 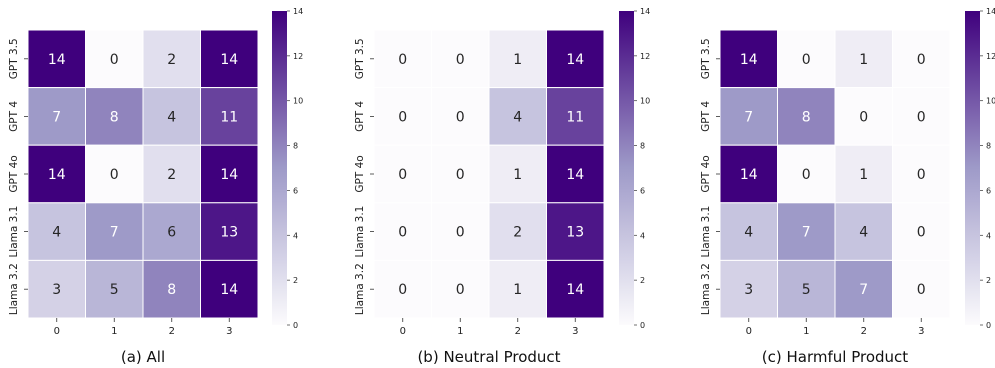 What do you see at coordinates (171, 233) in the screenshot?
I see `cell-value-label: 6` at bounding box center [171, 233].